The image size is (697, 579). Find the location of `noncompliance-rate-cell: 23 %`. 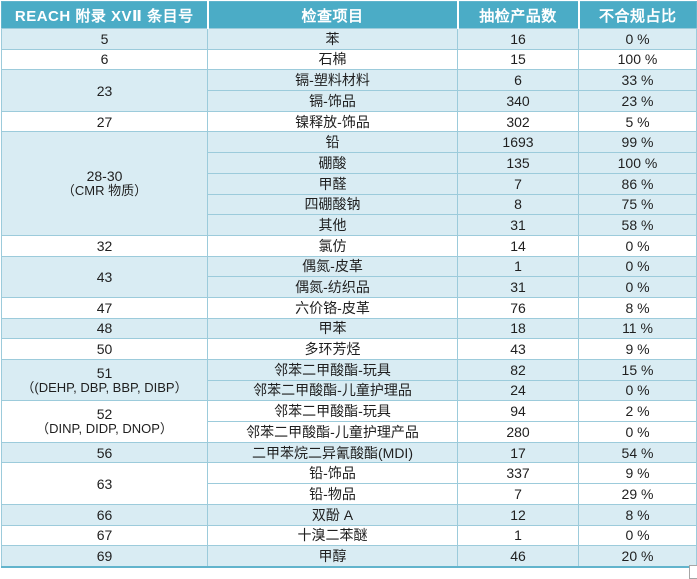

noncompliance-rate-cell: 23 % is located at coordinates (637, 101).